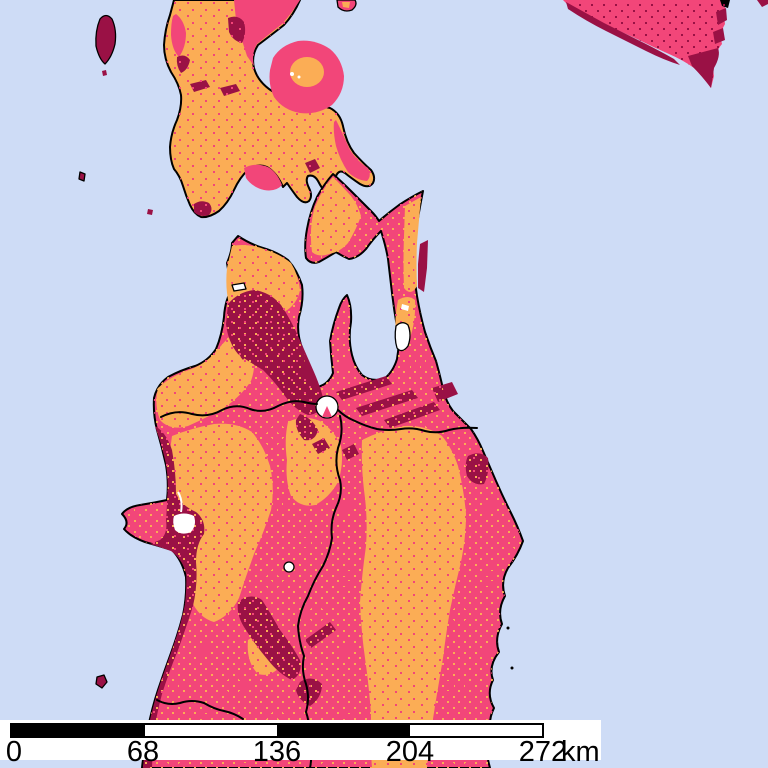  Describe the element at coordinates (405, 307) in the screenshot. I see `lake-ogawara-north` at that location.